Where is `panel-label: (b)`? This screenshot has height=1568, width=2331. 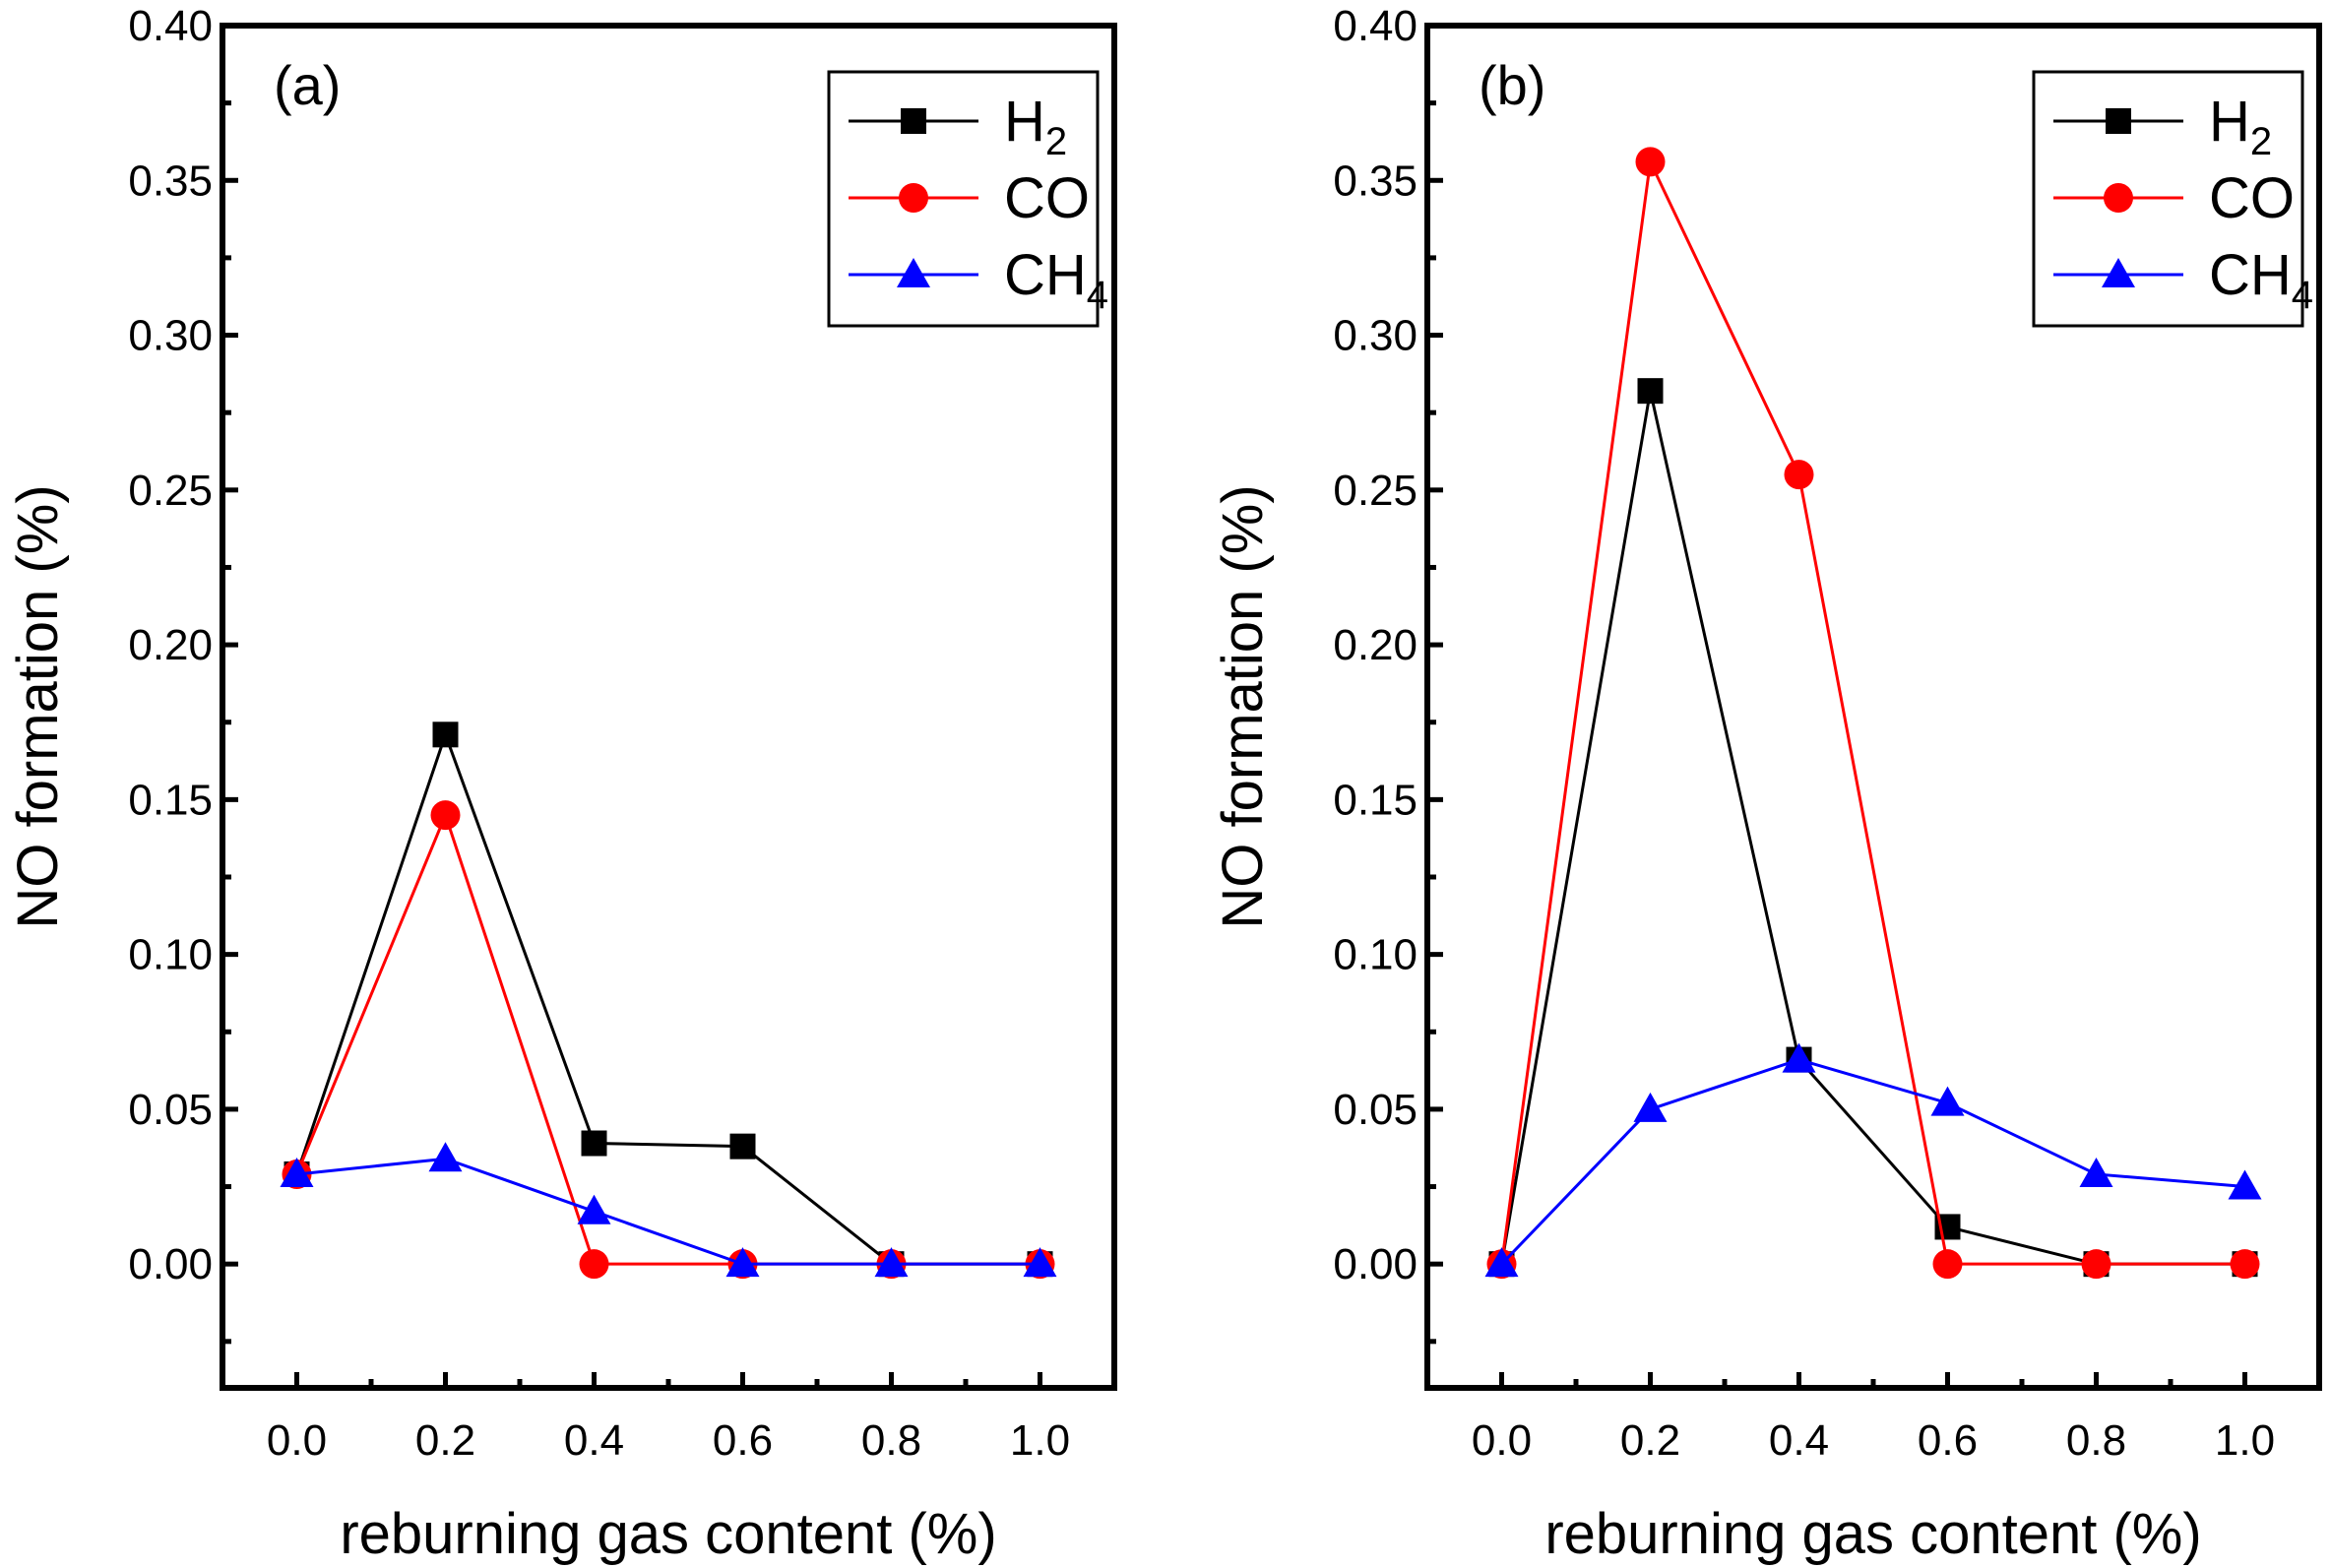 panel-label: (b) is located at coordinates (1512, 85).